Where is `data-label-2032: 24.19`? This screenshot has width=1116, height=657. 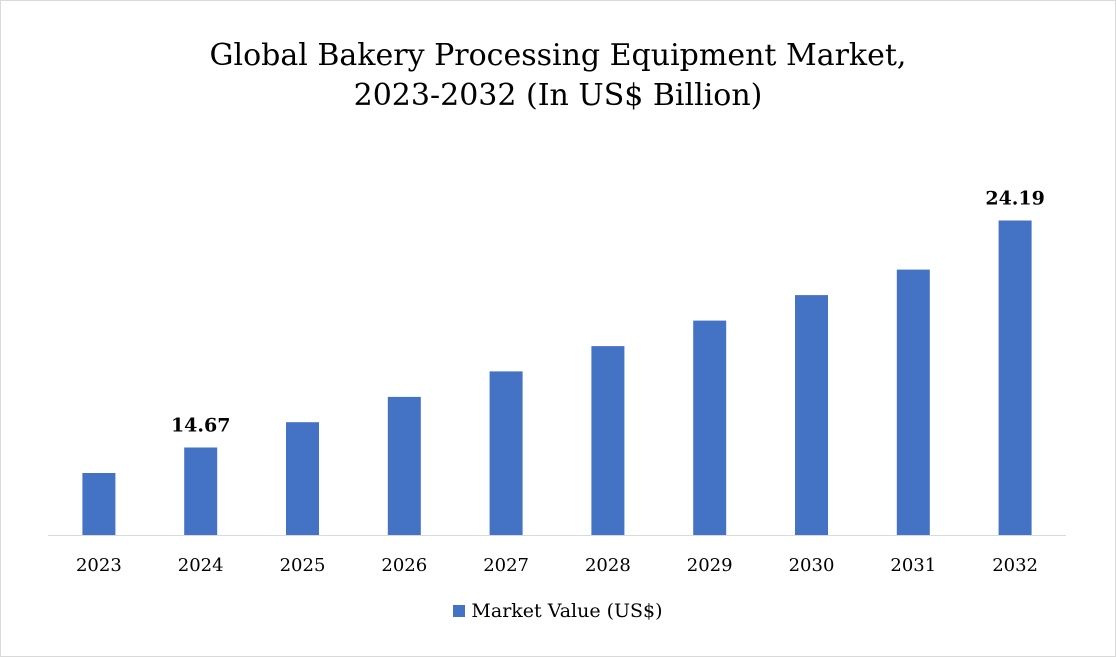
data-label-2032: 24.19 is located at coordinates (1015, 199).